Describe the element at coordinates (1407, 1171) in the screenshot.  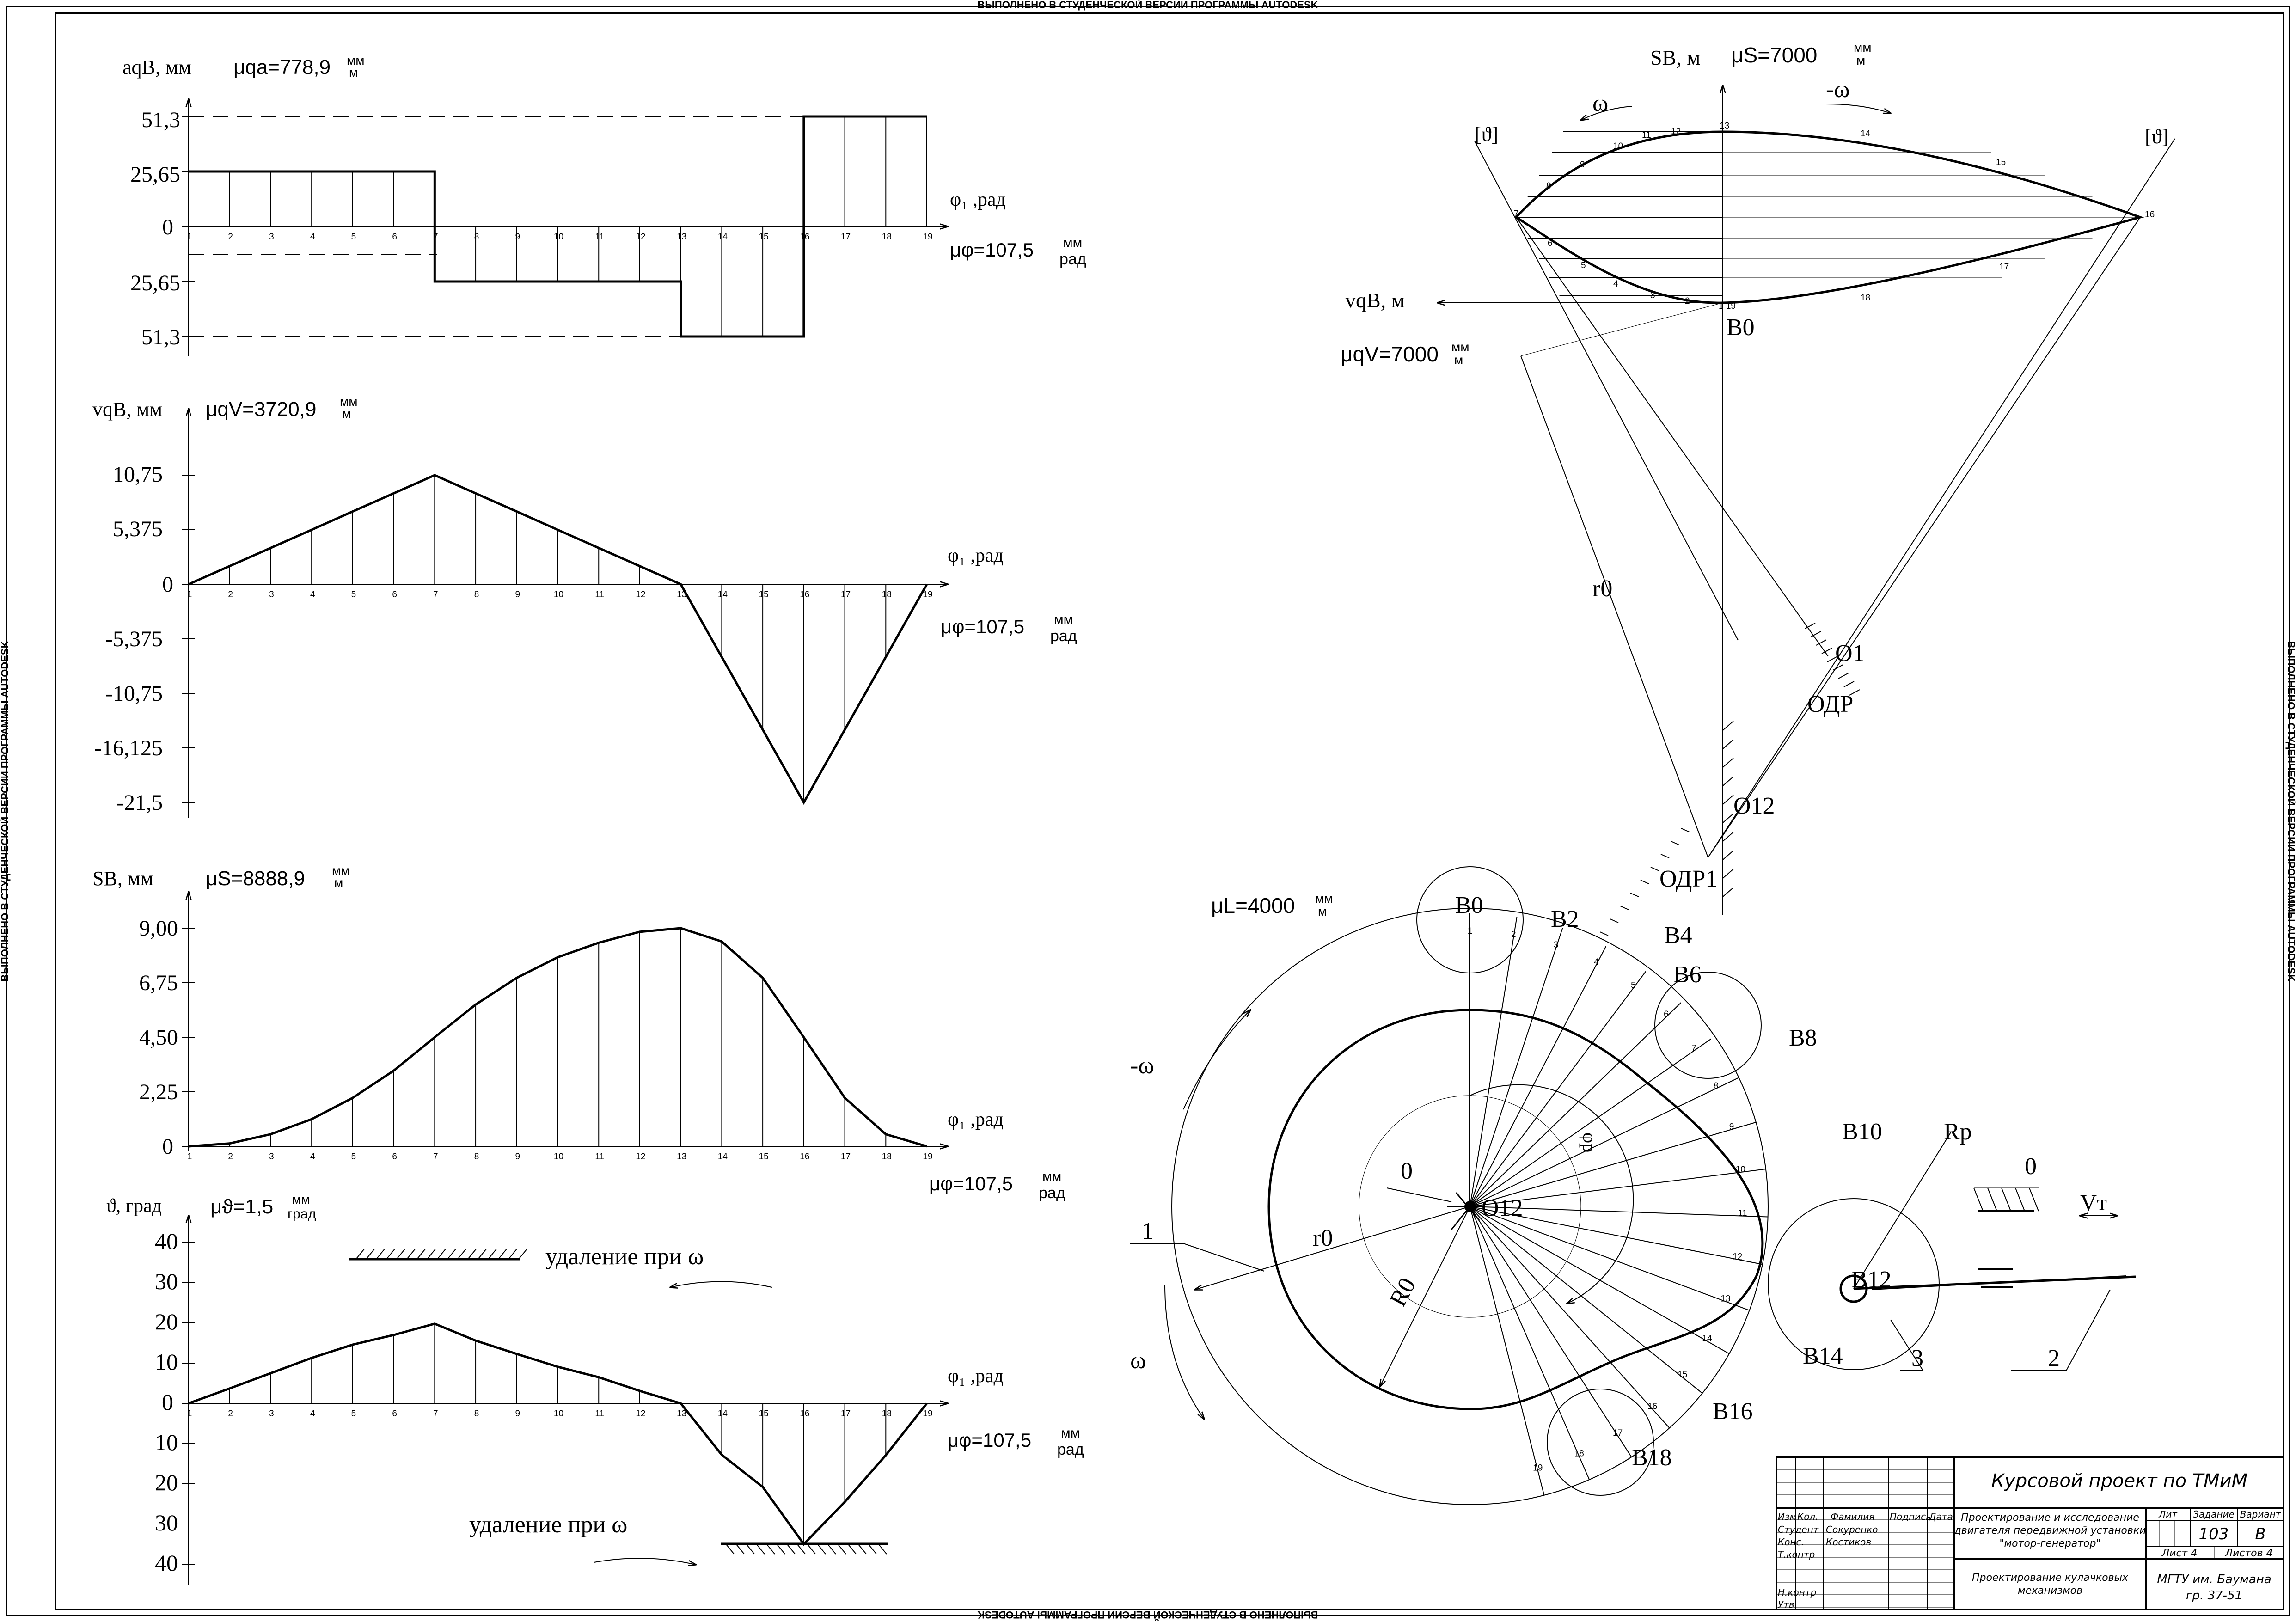
I see `cam-zero-left: 0` at that location.